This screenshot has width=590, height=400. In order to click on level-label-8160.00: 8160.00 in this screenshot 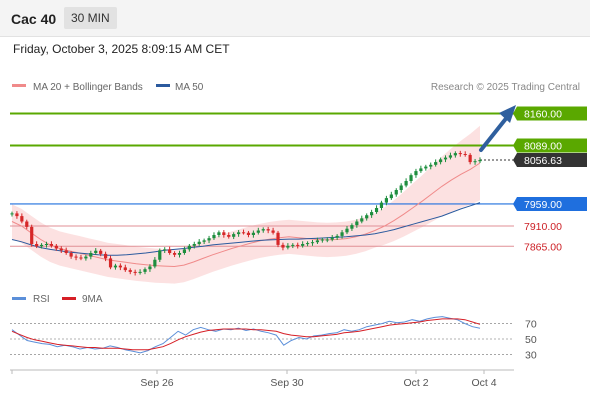, I will do `click(543, 115)`.